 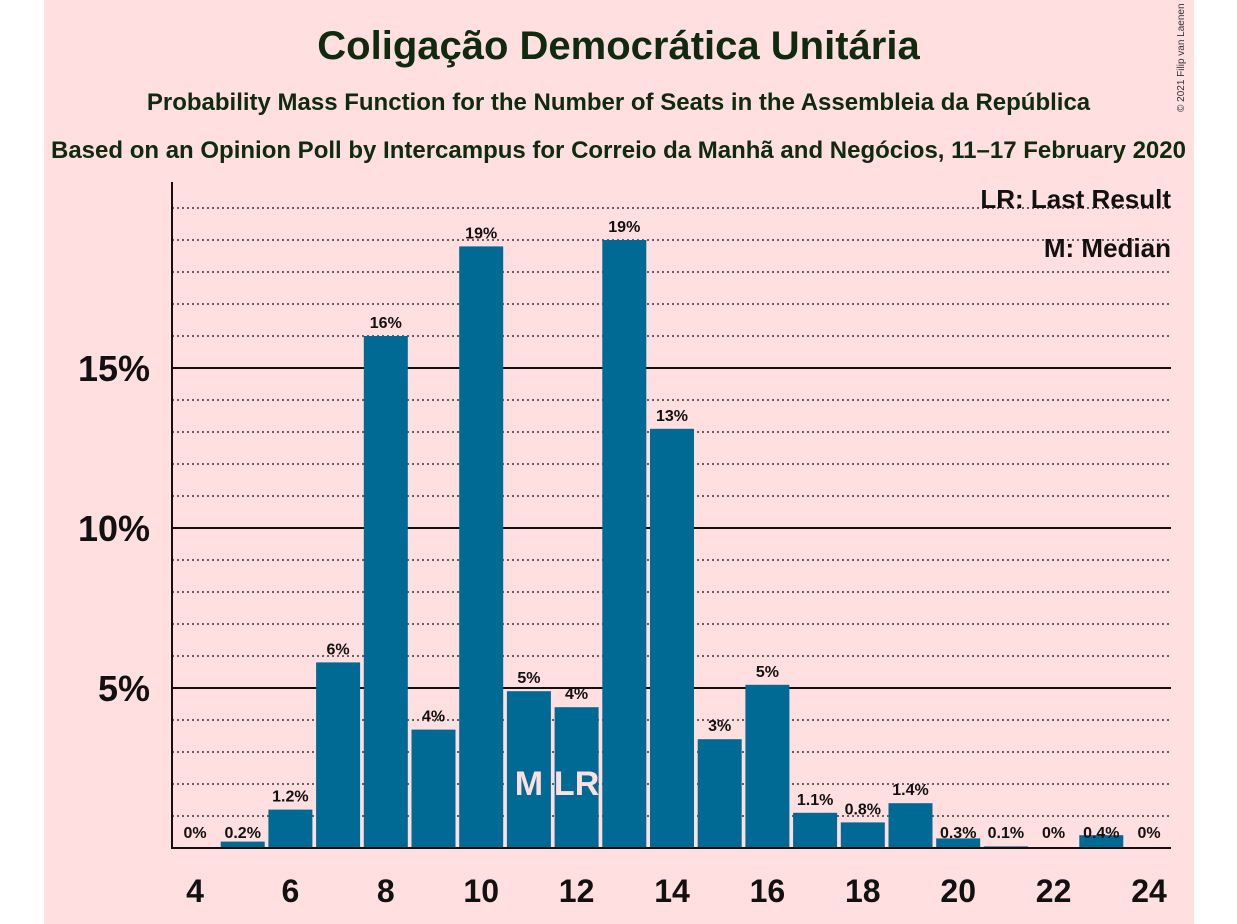 I want to click on bar-value-label: 3%, so click(x=719, y=726).